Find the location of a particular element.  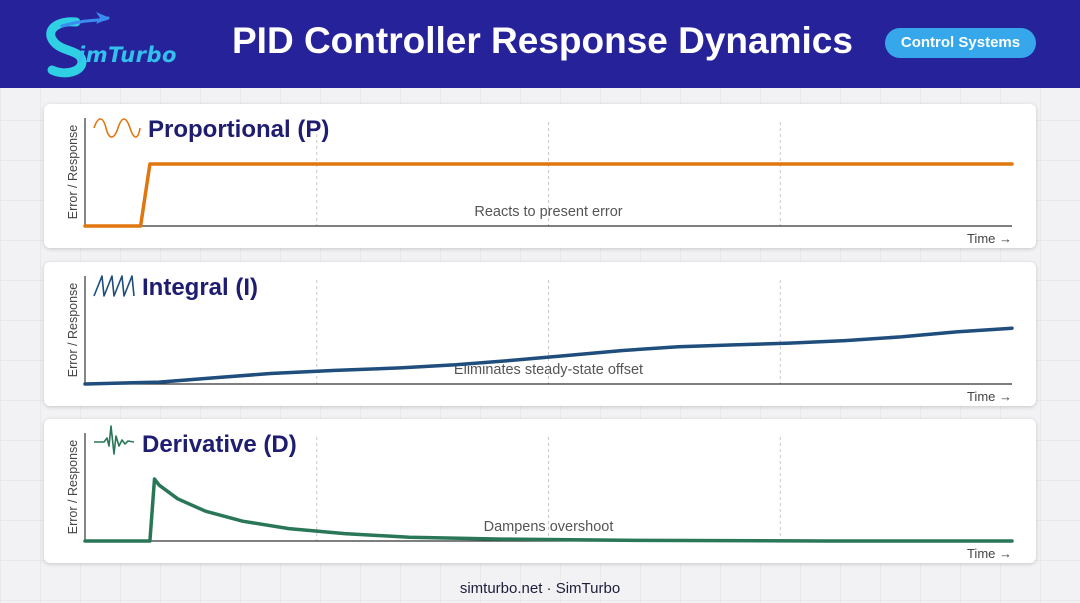

chart-annotation: Eliminates steady-state offset is located at coordinates (548, 370).